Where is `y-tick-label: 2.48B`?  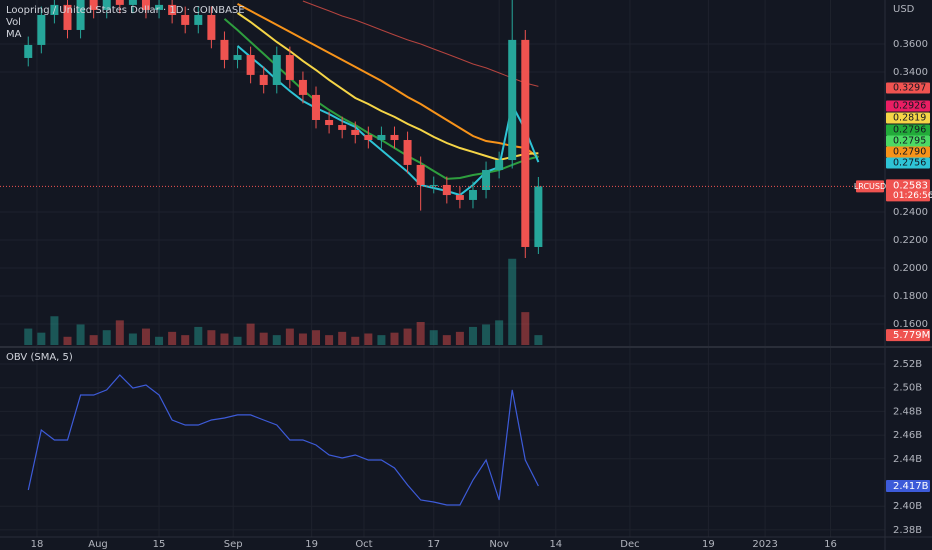
y-tick-label: 2.48B is located at coordinates (907, 411).